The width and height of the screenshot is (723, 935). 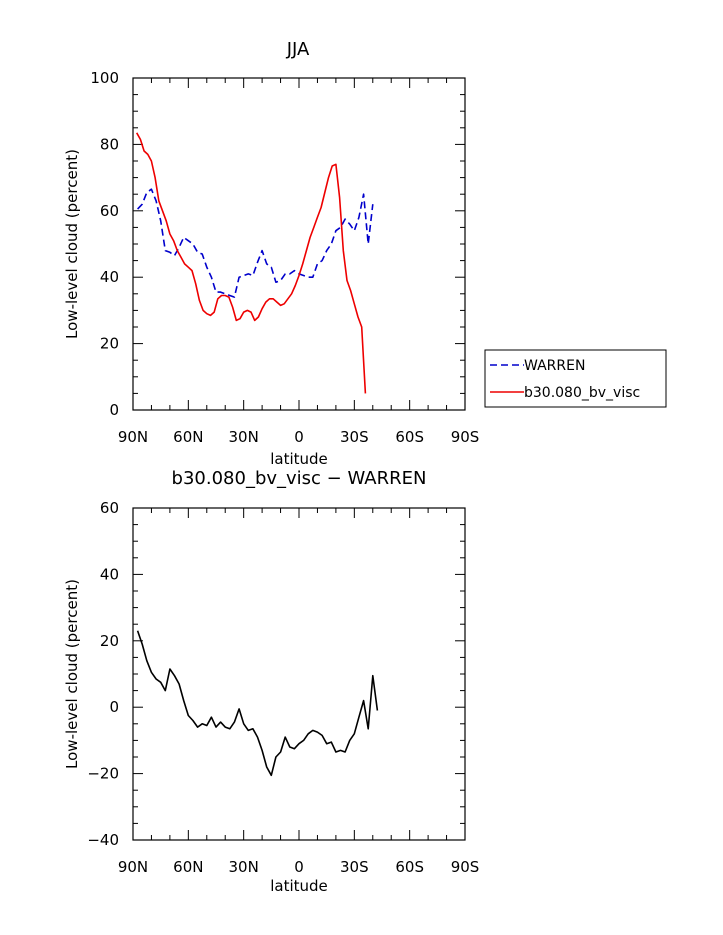 What do you see at coordinates (104, 78) in the screenshot?
I see `y-tick-label: 100` at bounding box center [104, 78].